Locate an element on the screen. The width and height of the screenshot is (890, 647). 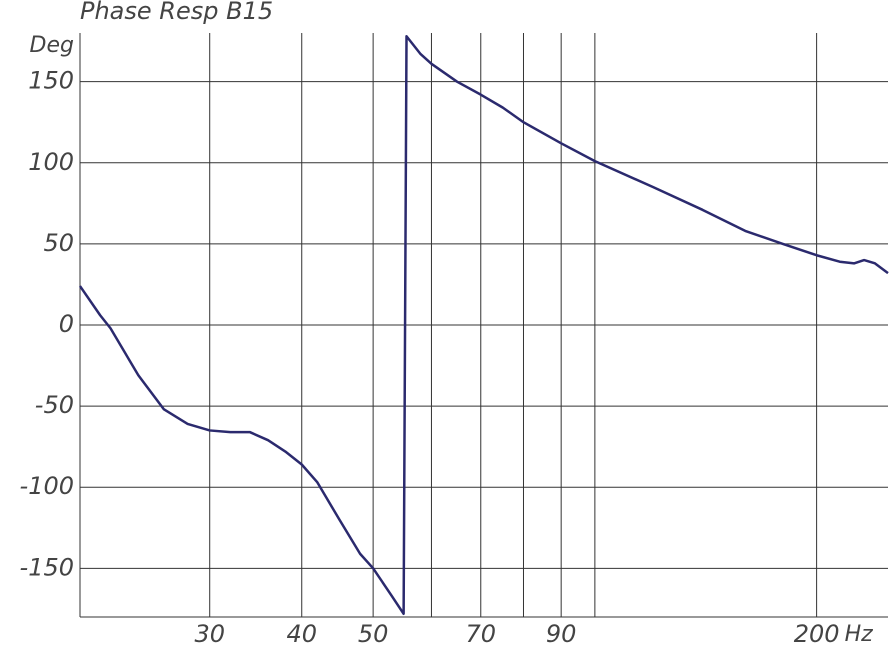
x-tick-label: 70 is located at coordinates (480, 633).